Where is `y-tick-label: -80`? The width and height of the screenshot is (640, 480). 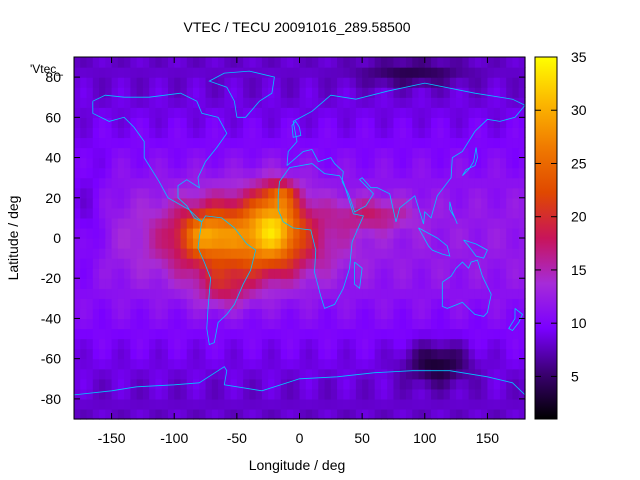 y-tick-label: -80 is located at coordinates (51, 399).